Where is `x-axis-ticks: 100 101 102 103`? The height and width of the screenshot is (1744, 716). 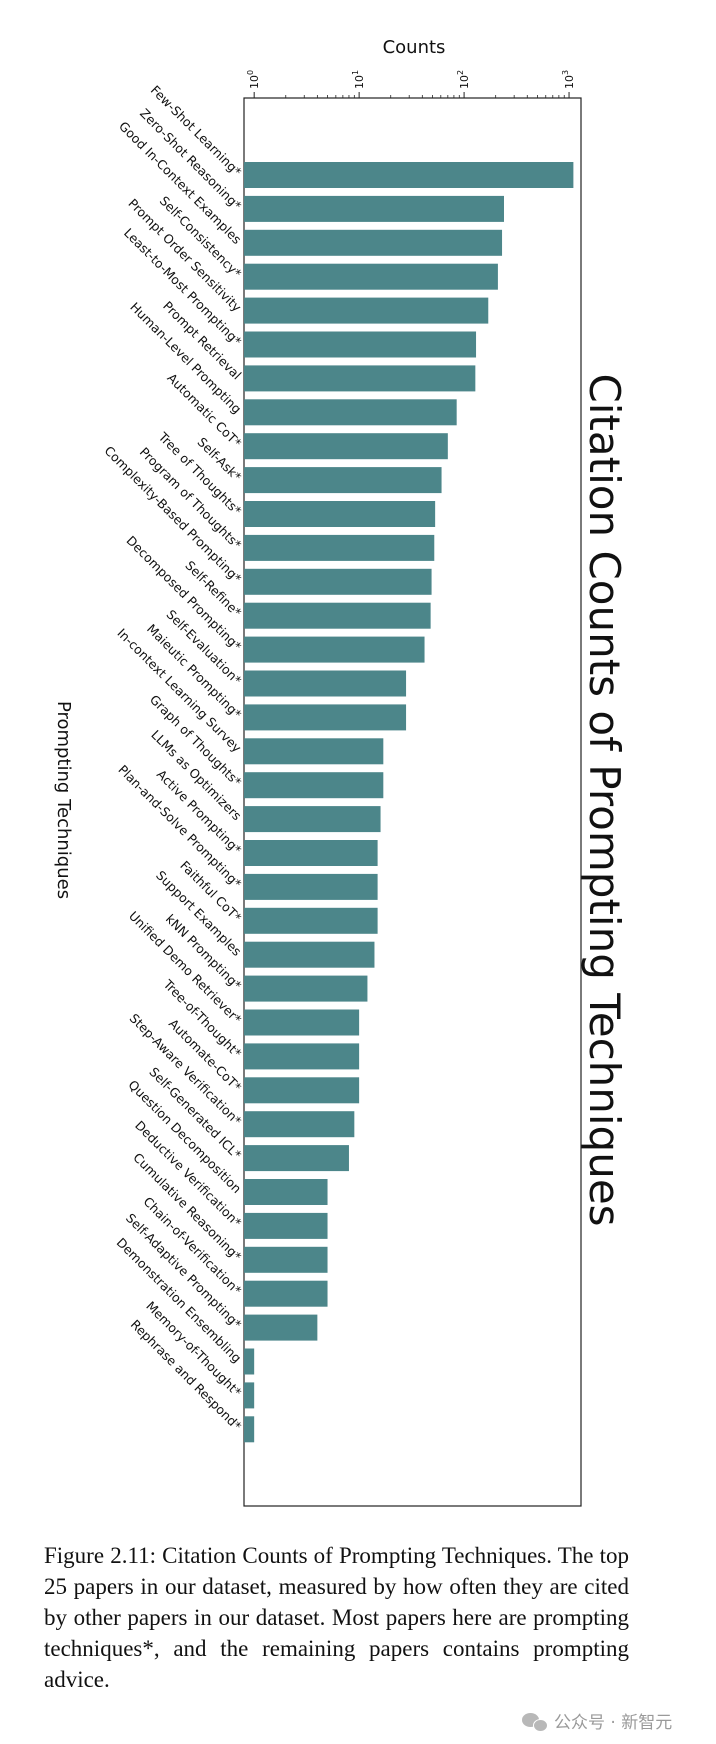 x-axis-ticks: 100 101 102 103 is located at coordinates (411, 84).